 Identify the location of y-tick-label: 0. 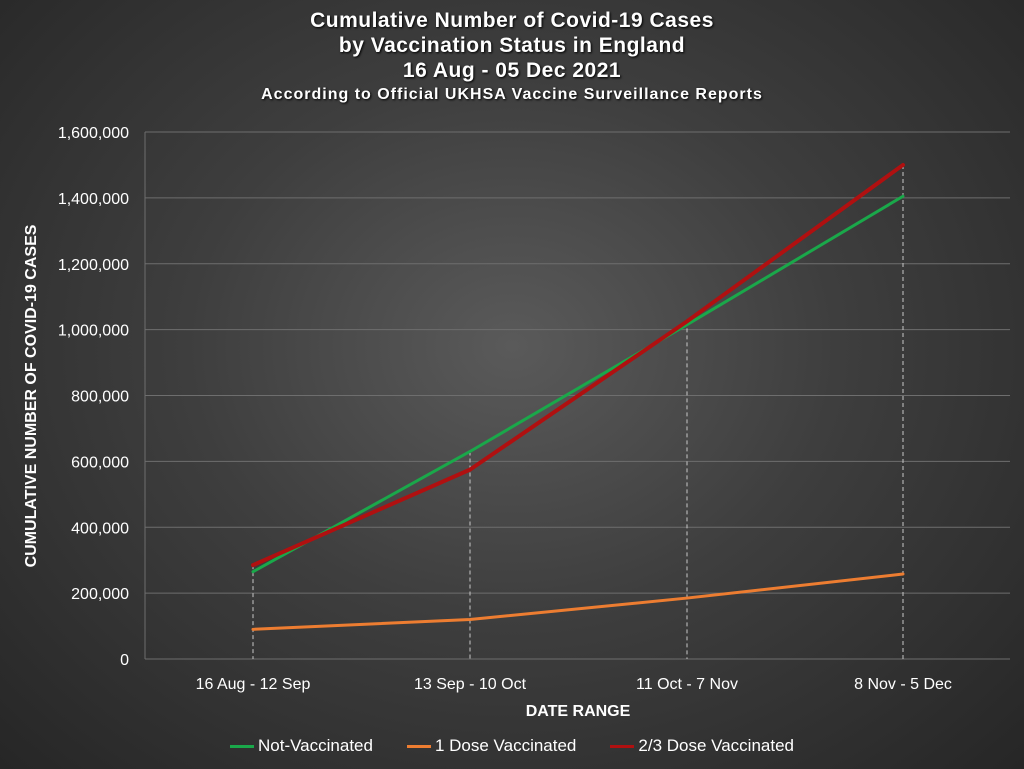
(124, 660).